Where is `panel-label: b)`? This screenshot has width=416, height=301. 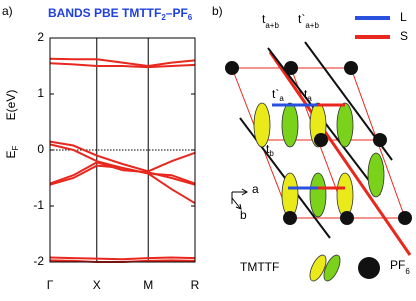
panel-label: b) is located at coordinates (217, 11).